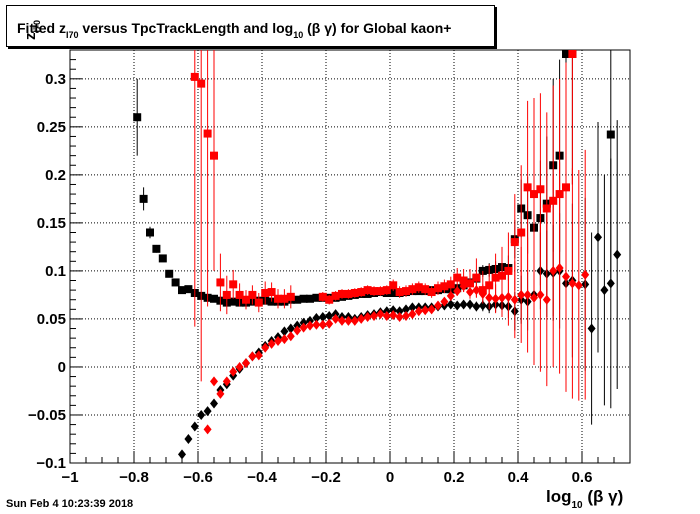  Describe the element at coordinates (72, 35) in the screenshot. I see `title-part1-sub: I70` at that location.